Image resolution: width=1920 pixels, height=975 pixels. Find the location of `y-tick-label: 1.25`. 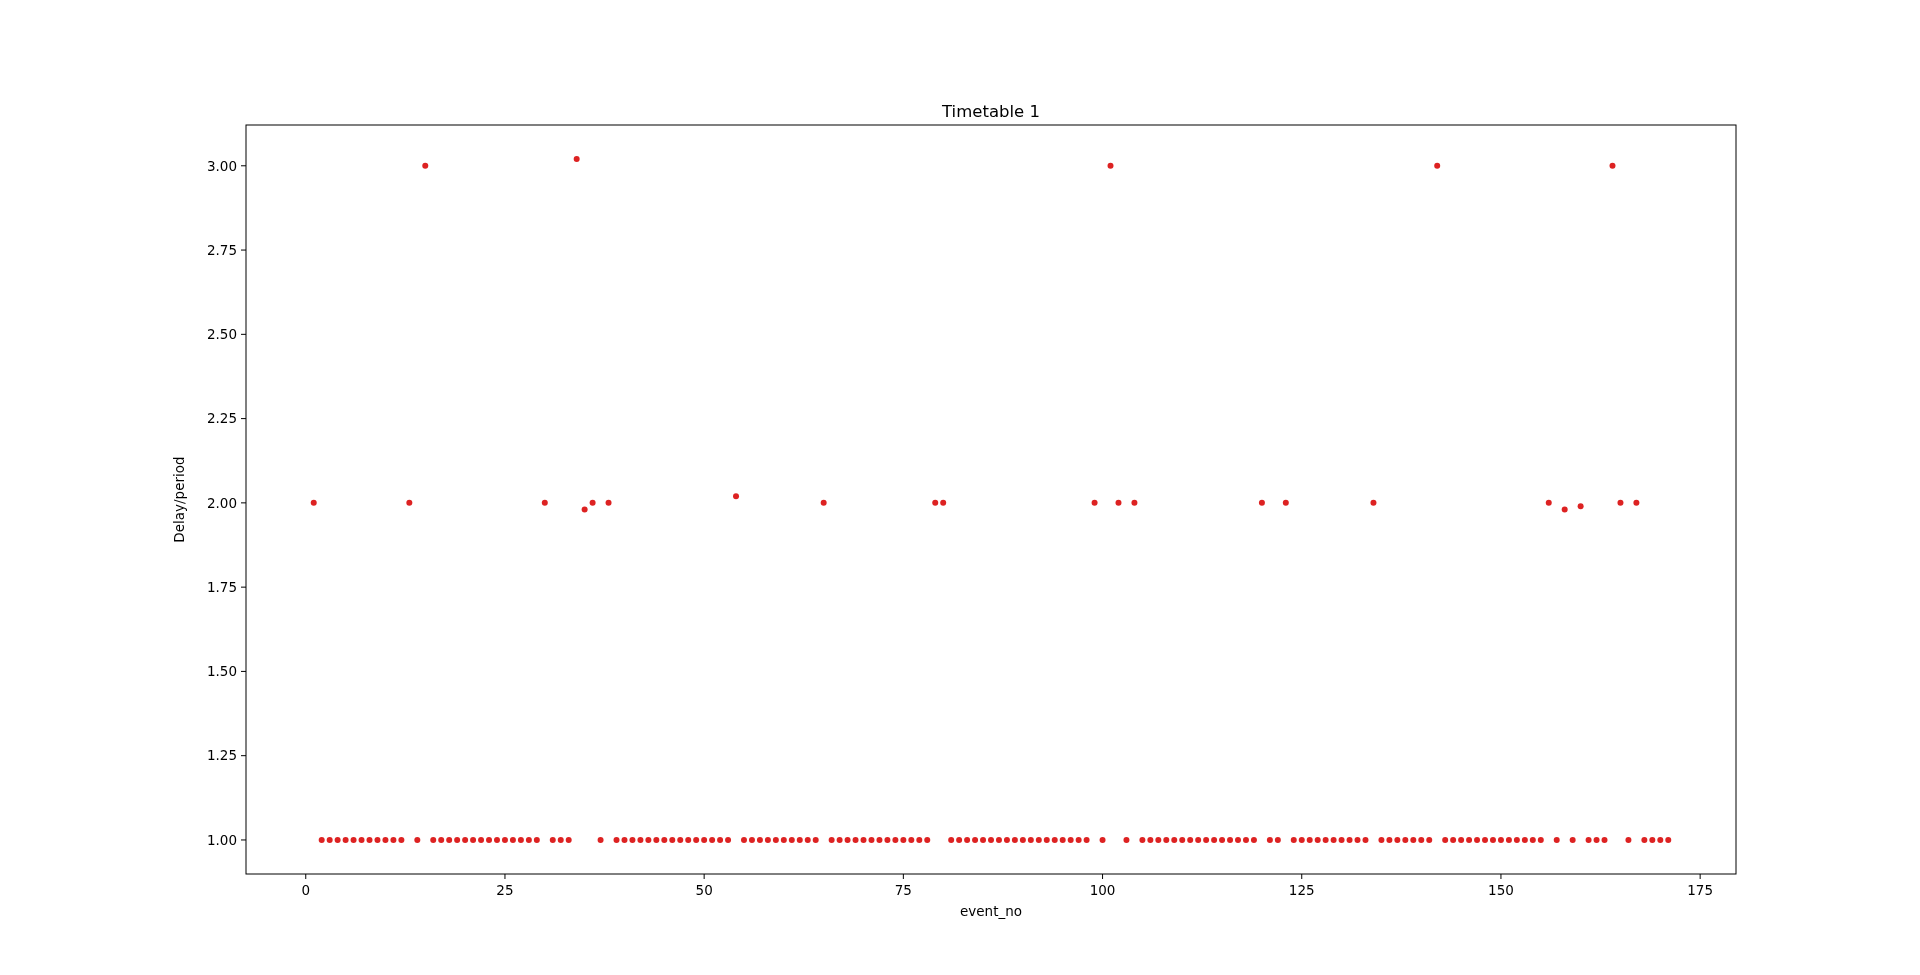

y-tick-label: 1.25 is located at coordinates (221, 755).